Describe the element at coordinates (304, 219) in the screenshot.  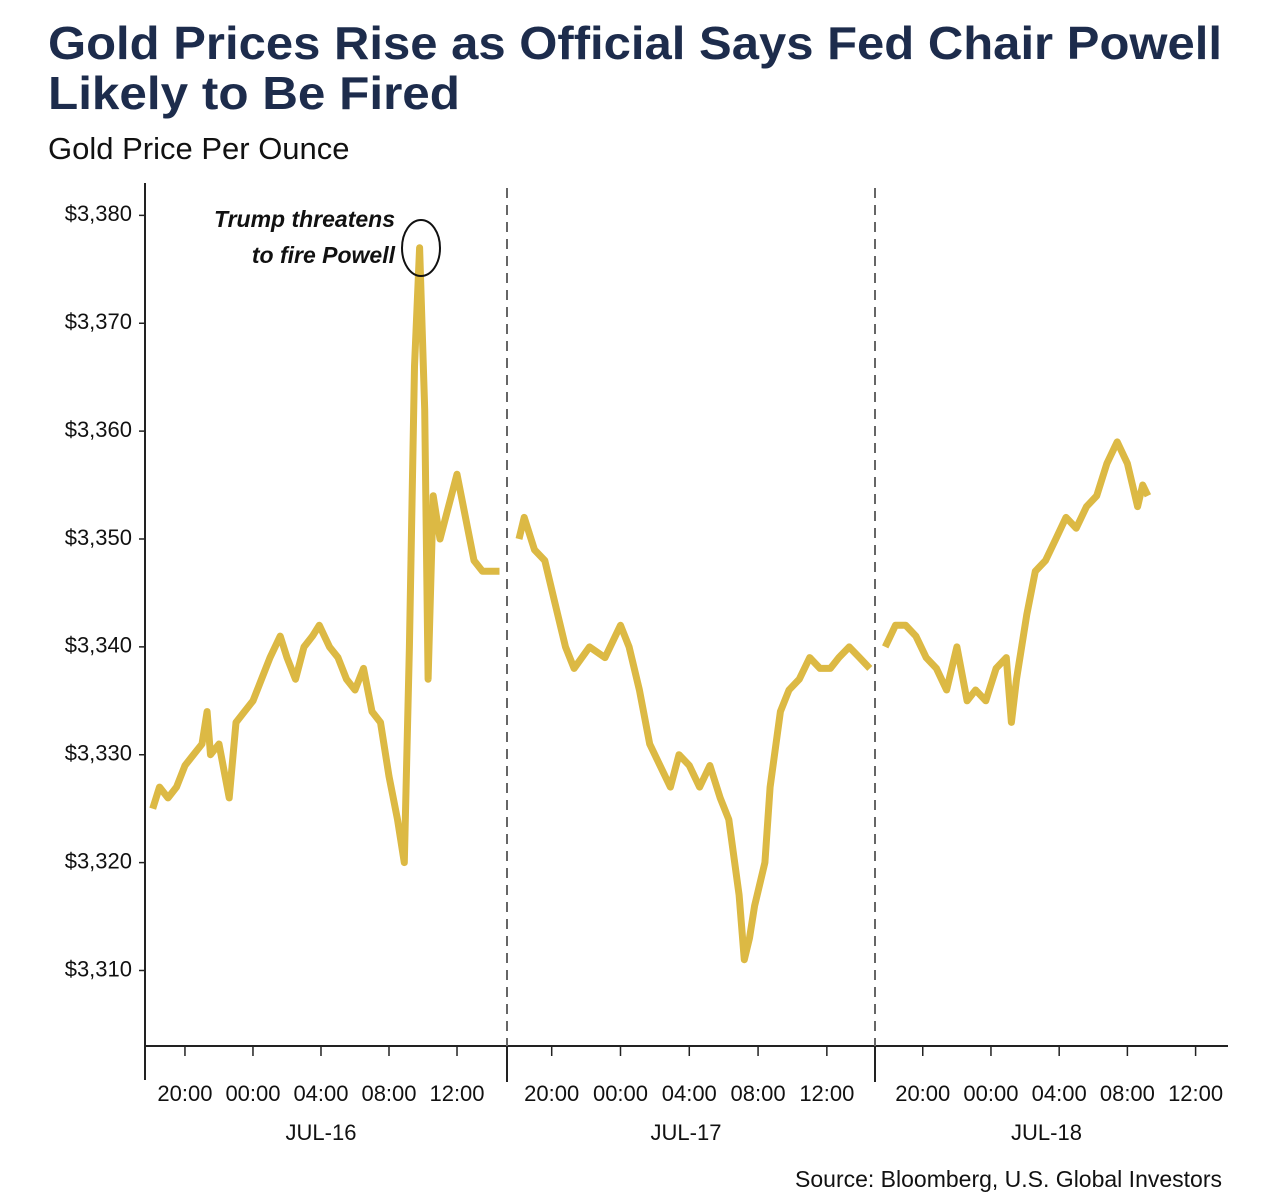
I see `annotation: Trump threatens` at that location.